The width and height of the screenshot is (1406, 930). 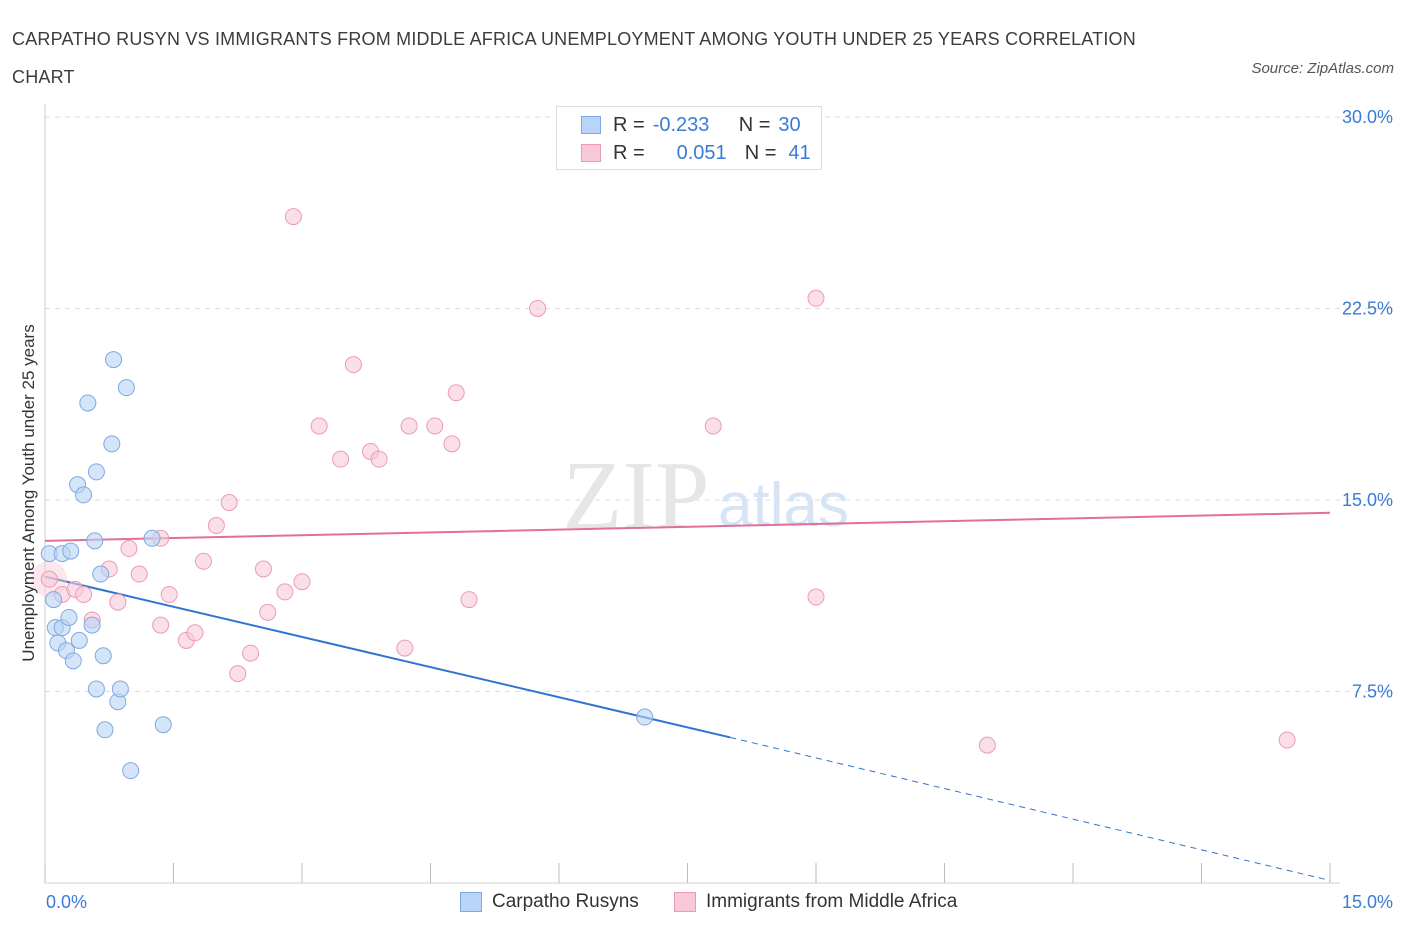 What do you see at coordinates (685, 902) in the screenshot?
I see `series-swatch-pink` at bounding box center [685, 902].